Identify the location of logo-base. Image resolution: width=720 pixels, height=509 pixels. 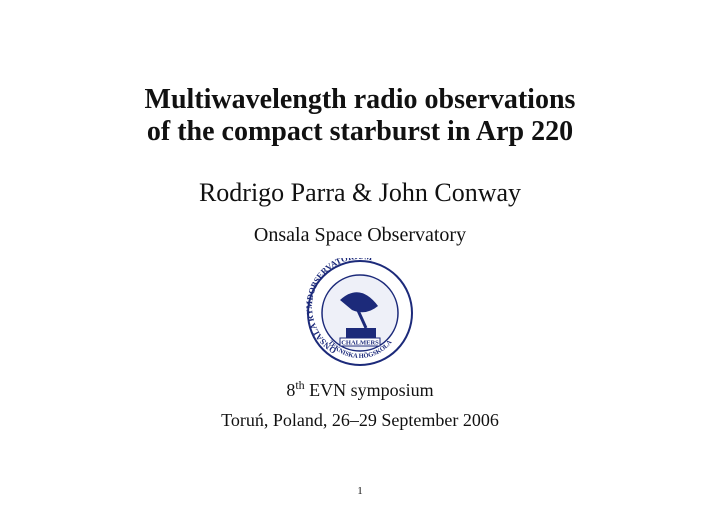
(361, 333).